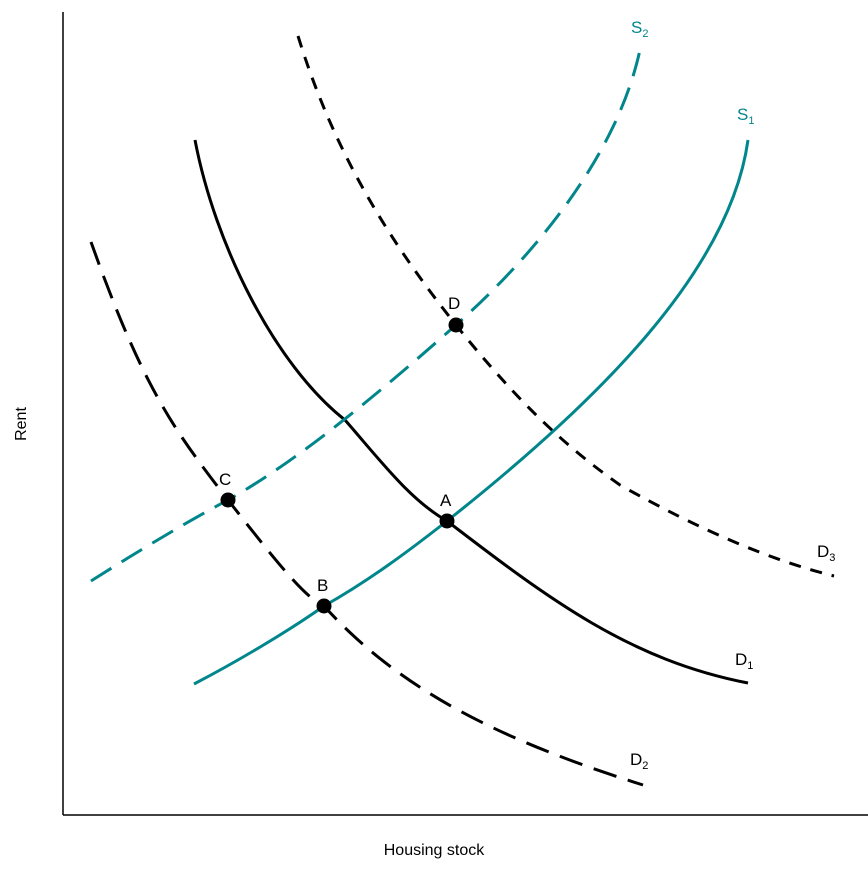 This screenshot has width=868, height=875. Describe the element at coordinates (826, 553) in the screenshot. I see `label-d3: D3` at that location.